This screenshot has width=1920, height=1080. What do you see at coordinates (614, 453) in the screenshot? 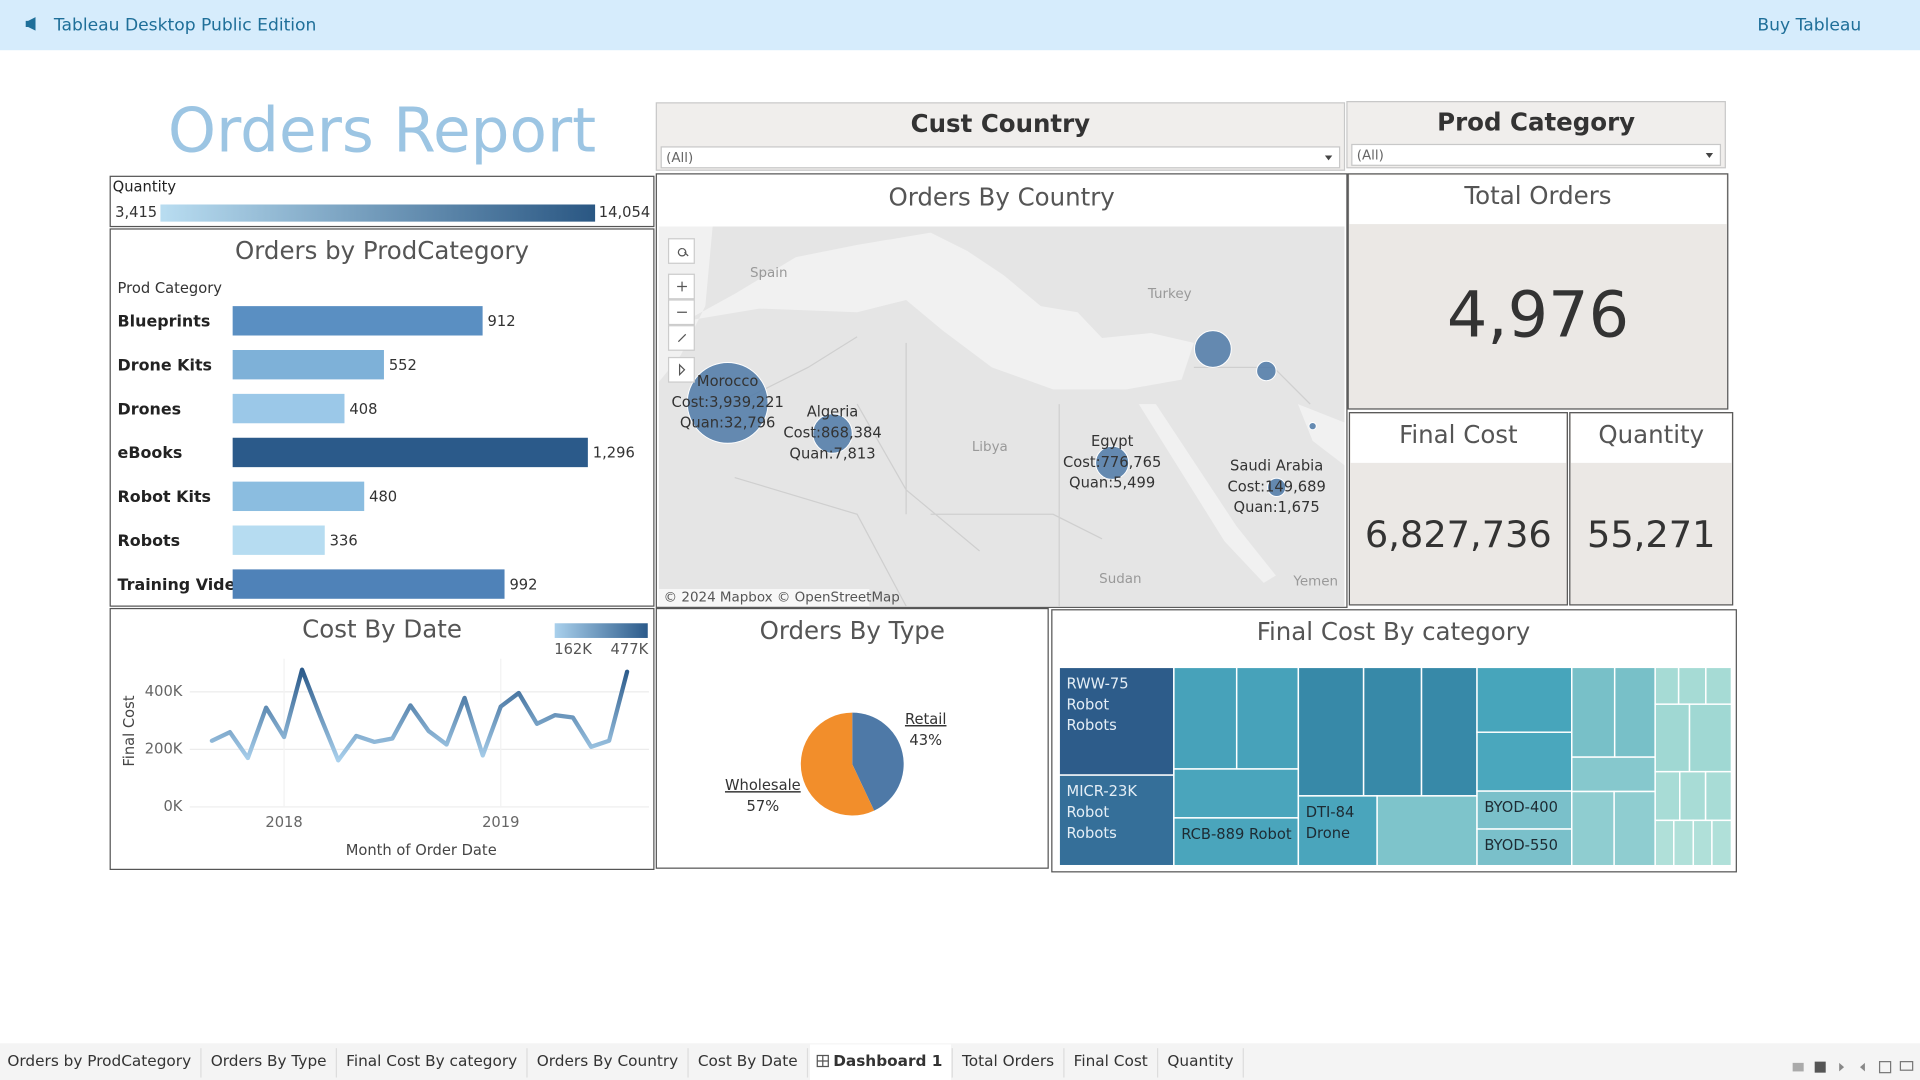
I see `value-label: 1,296` at bounding box center [614, 453].